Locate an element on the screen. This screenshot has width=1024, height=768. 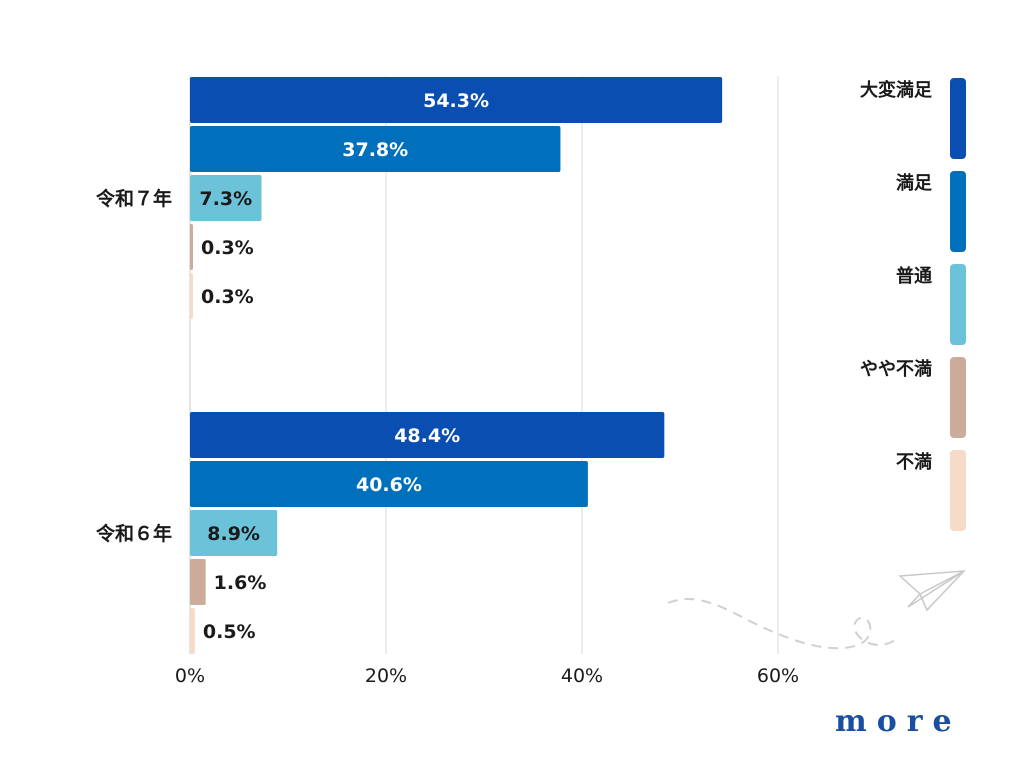
y-category-label: 令和６年 is located at coordinates (134, 533).